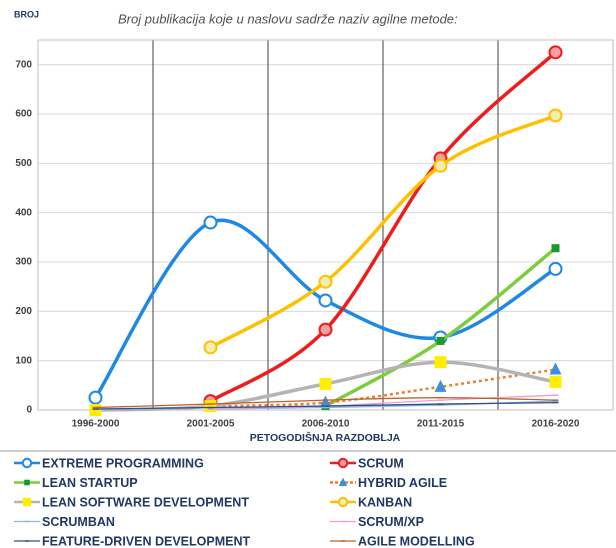 This screenshot has width=616, height=548. Describe the element at coordinates (23, 262) in the screenshot. I see `y-tick-label: 300` at that location.